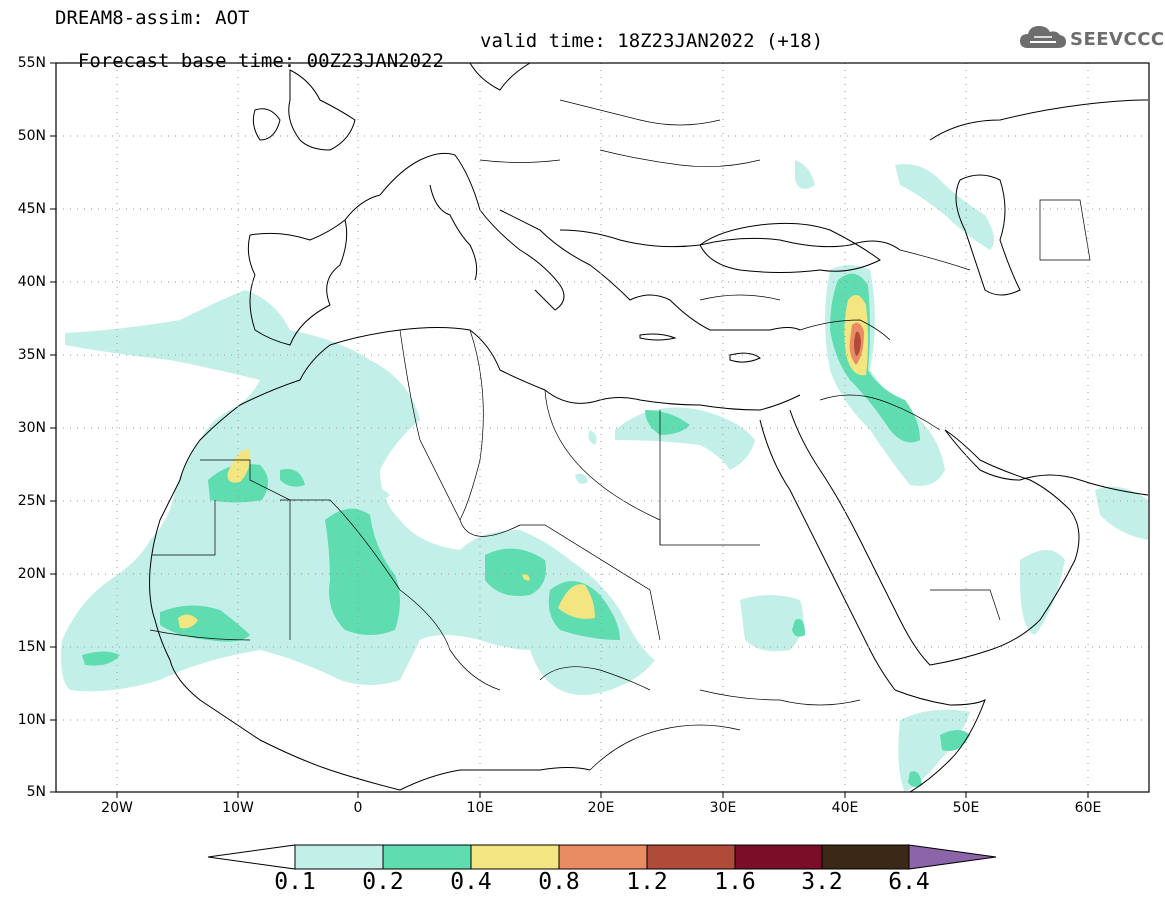 The image size is (1165, 905). What do you see at coordinates (117, 808) in the screenshot?
I see `lon-label-20w: 20W` at bounding box center [117, 808].